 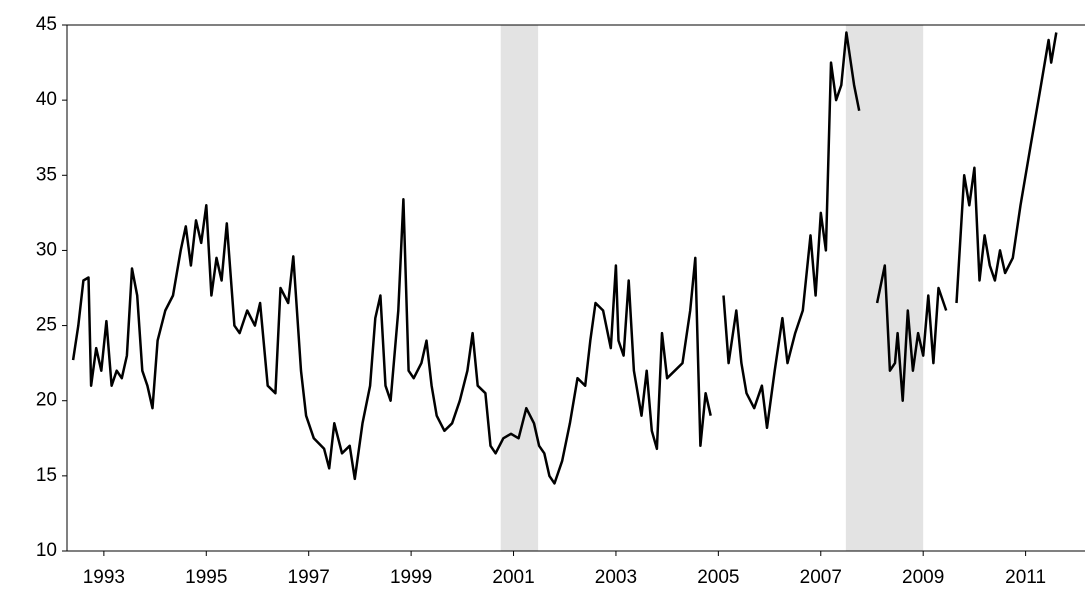 What do you see at coordinates (46, 550) in the screenshot?
I see `y-tick-label: 10` at bounding box center [46, 550].